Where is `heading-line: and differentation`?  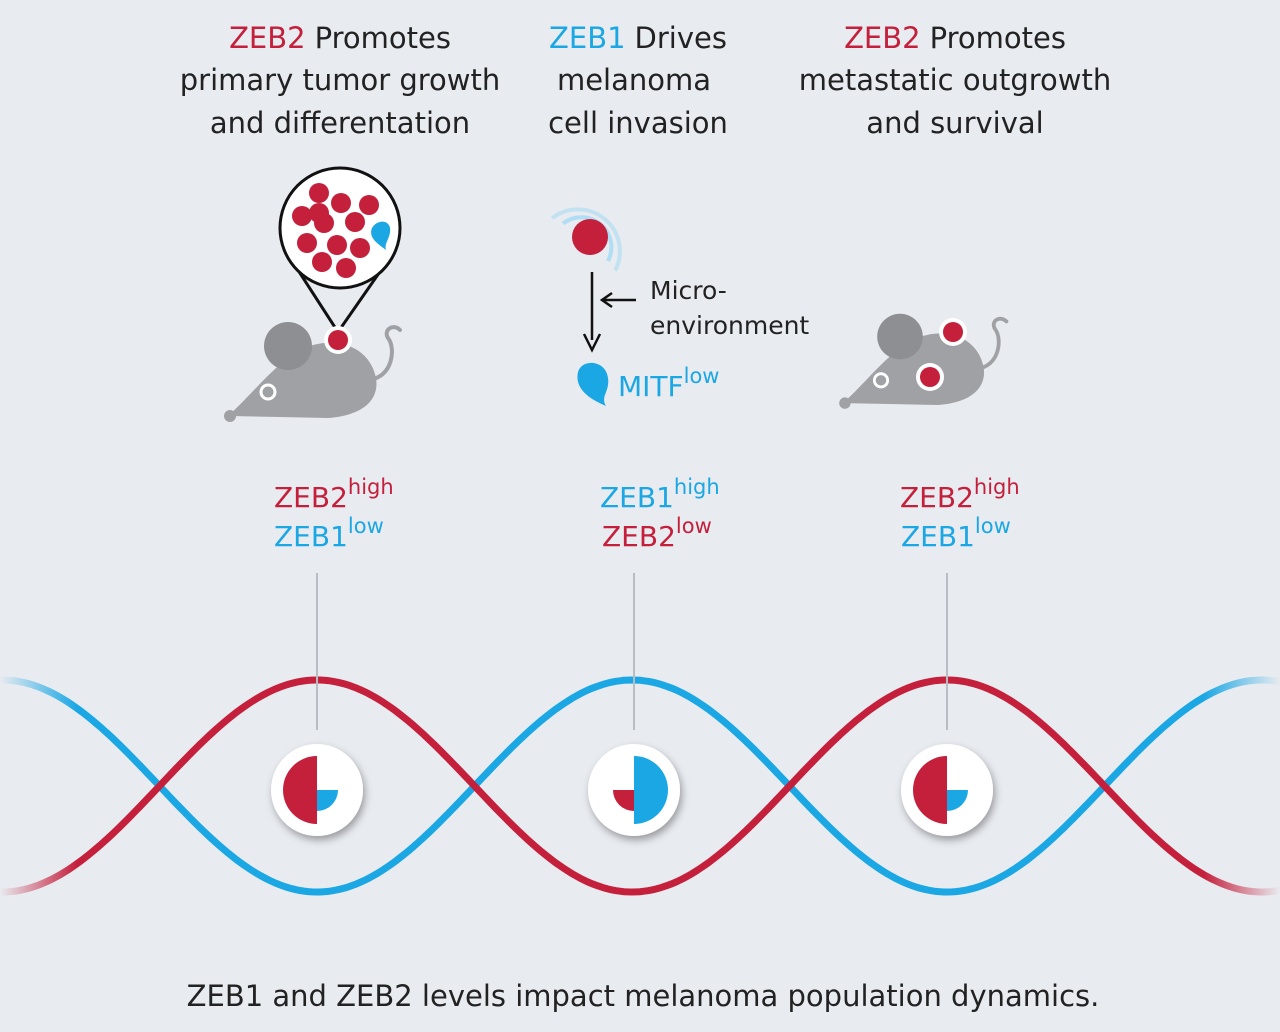 heading-line: and differentation is located at coordinates (340, 123).